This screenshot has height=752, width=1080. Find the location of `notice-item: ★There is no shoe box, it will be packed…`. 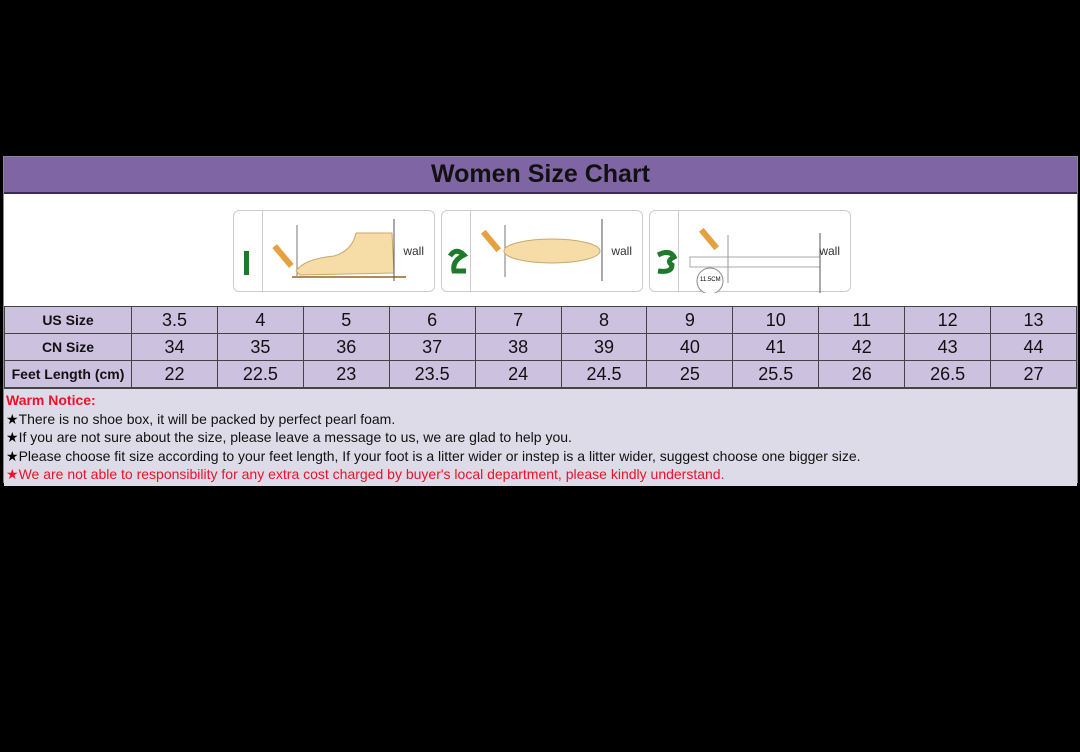

notice-item: ★There is no shoe box, it will be packed… is located at coordinates (540, 419).